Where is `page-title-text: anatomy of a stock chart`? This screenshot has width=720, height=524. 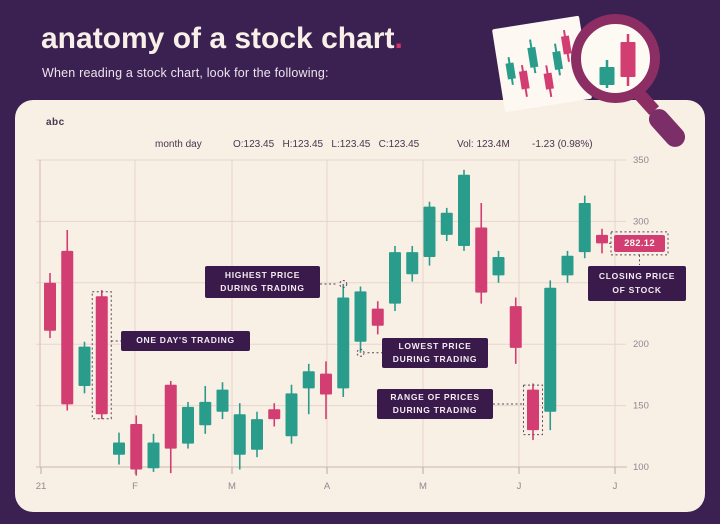 page-title-text: anatomy of a stock chart is located at coordinates (218, 38).